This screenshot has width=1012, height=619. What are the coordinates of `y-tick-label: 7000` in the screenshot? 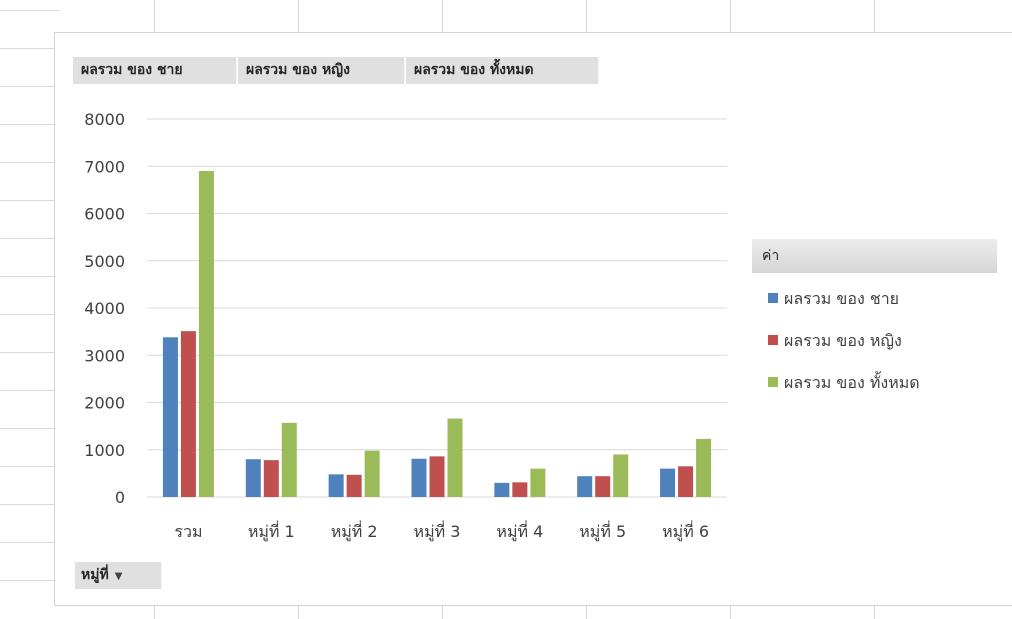 It's located at (104, 166).